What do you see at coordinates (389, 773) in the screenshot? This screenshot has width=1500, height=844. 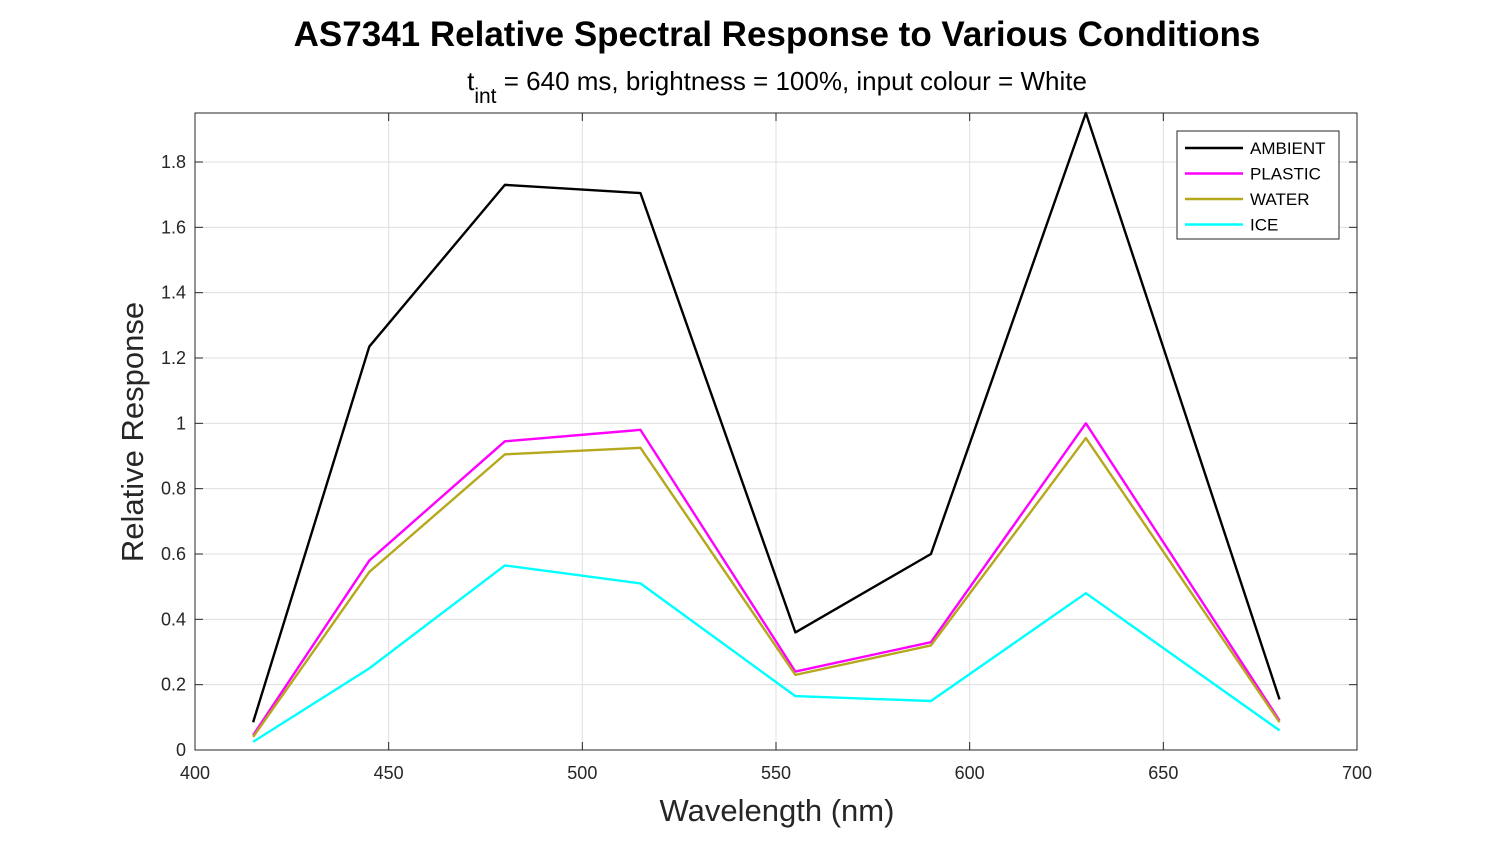 I see `x-tick-label: 450` at bounding box center [389, 773].